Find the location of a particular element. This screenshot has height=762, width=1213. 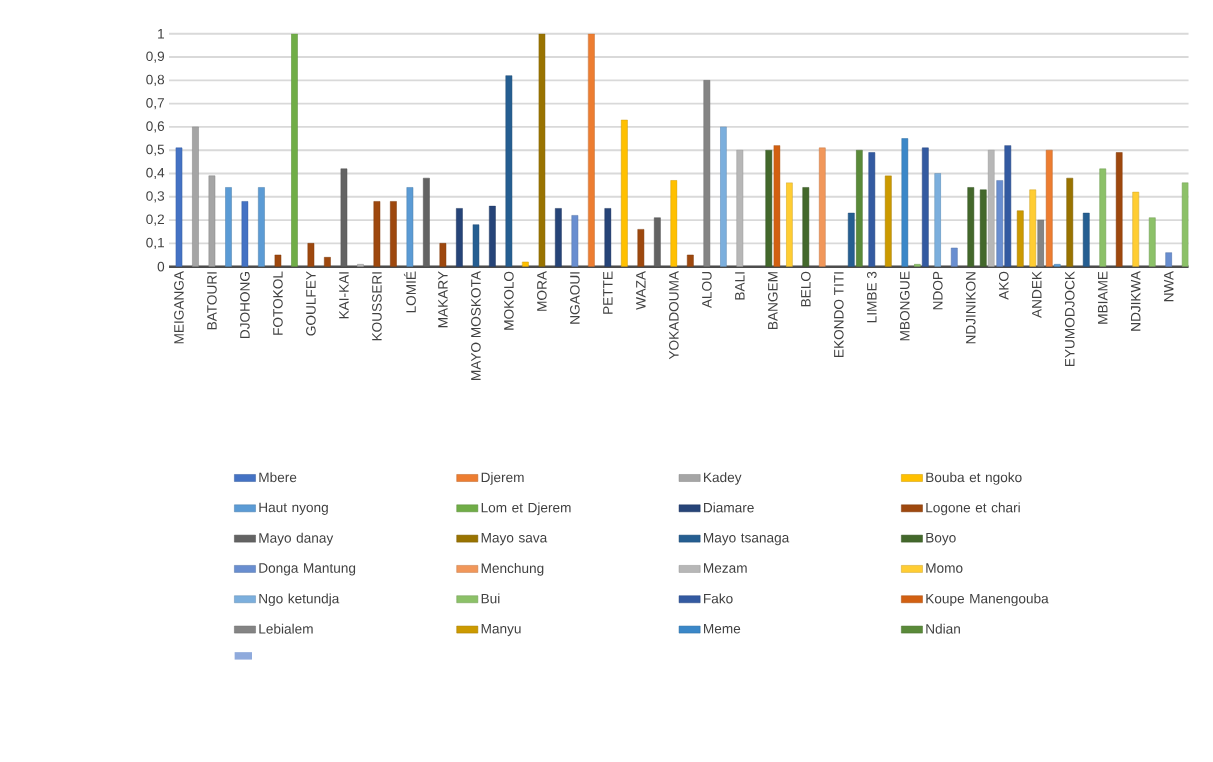

x-tick-label: BANGEM is located at coordinates (773, 301).